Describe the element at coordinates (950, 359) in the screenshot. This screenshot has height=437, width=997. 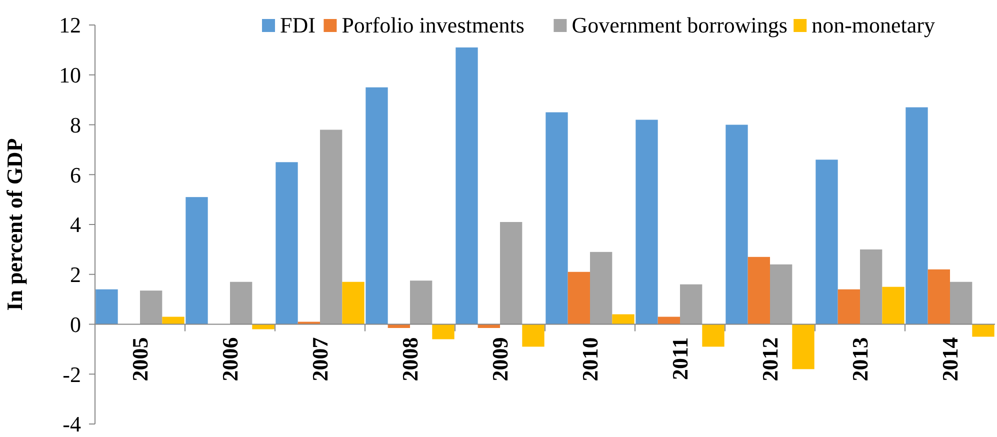
I see `x-tick-label: 2014` at that location.